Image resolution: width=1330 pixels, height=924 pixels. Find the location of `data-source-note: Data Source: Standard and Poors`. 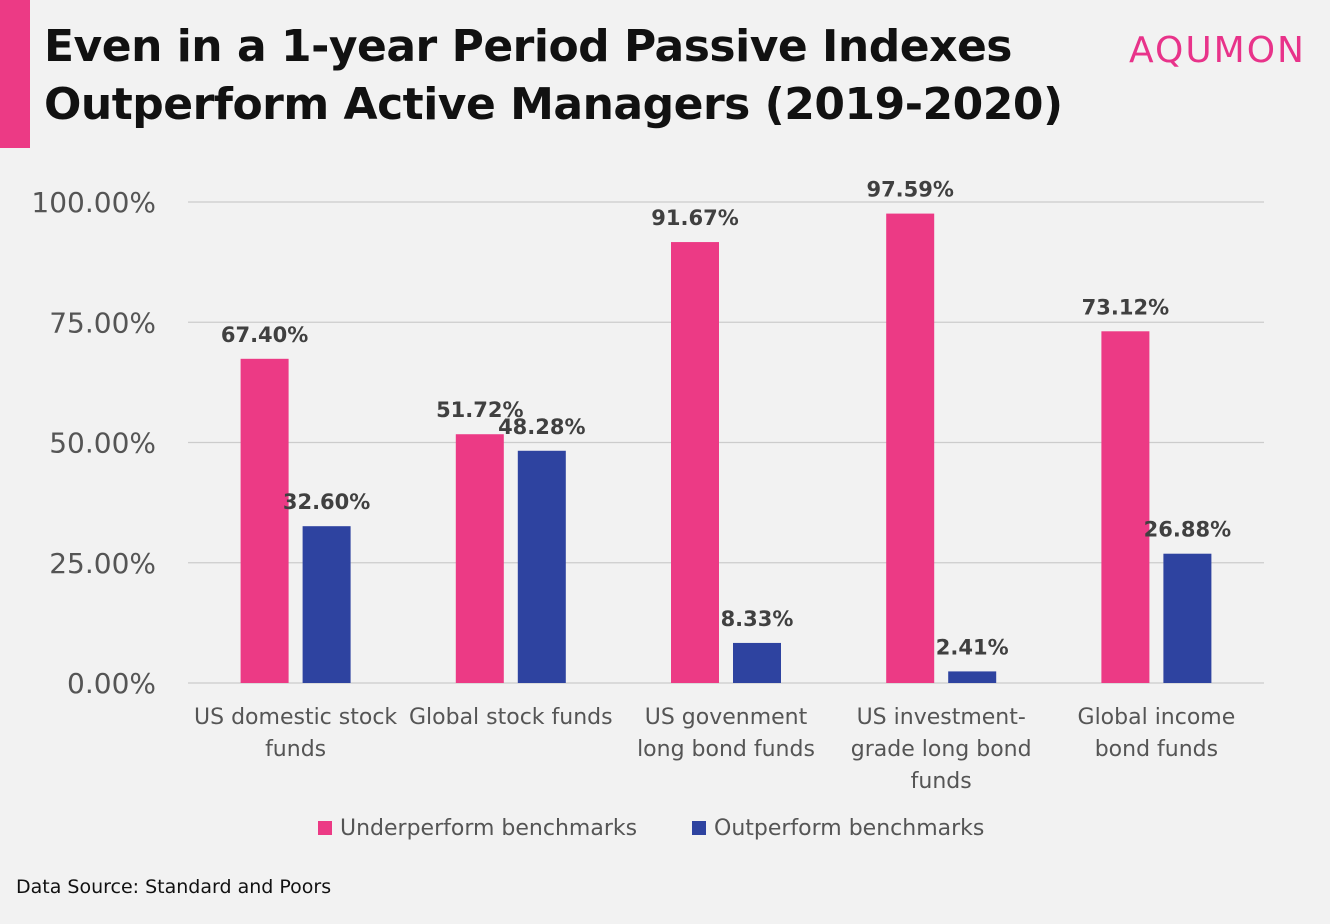

data-source-note: Data Source: Standard and Poors is located at coordinates (174, 887).